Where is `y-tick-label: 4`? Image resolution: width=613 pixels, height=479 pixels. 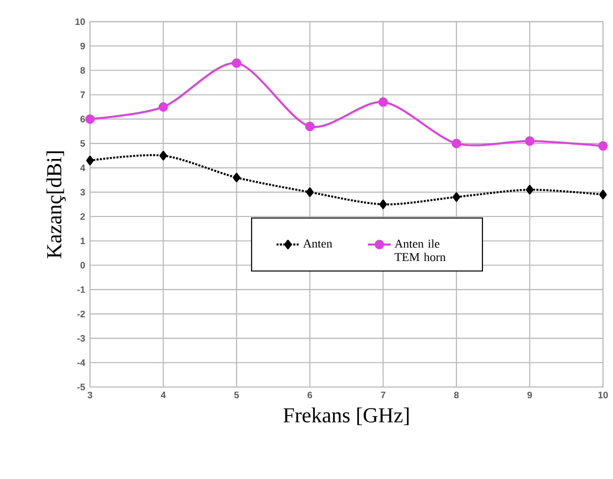 y-tick-label: 4 is located at coordinates (83, 168).